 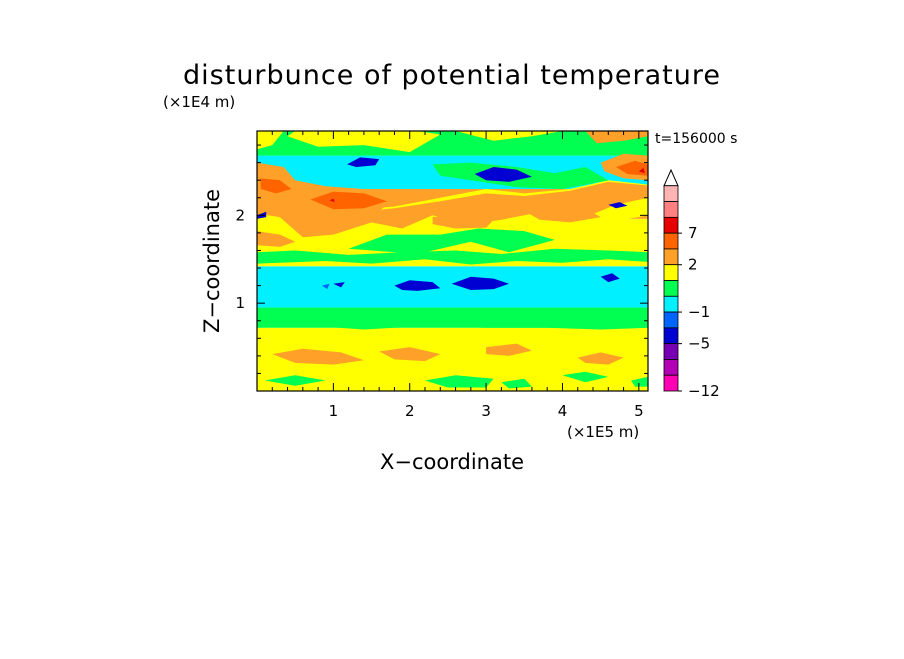 I want to click on time-label: t=156000 s, so click(x=696, y=139).